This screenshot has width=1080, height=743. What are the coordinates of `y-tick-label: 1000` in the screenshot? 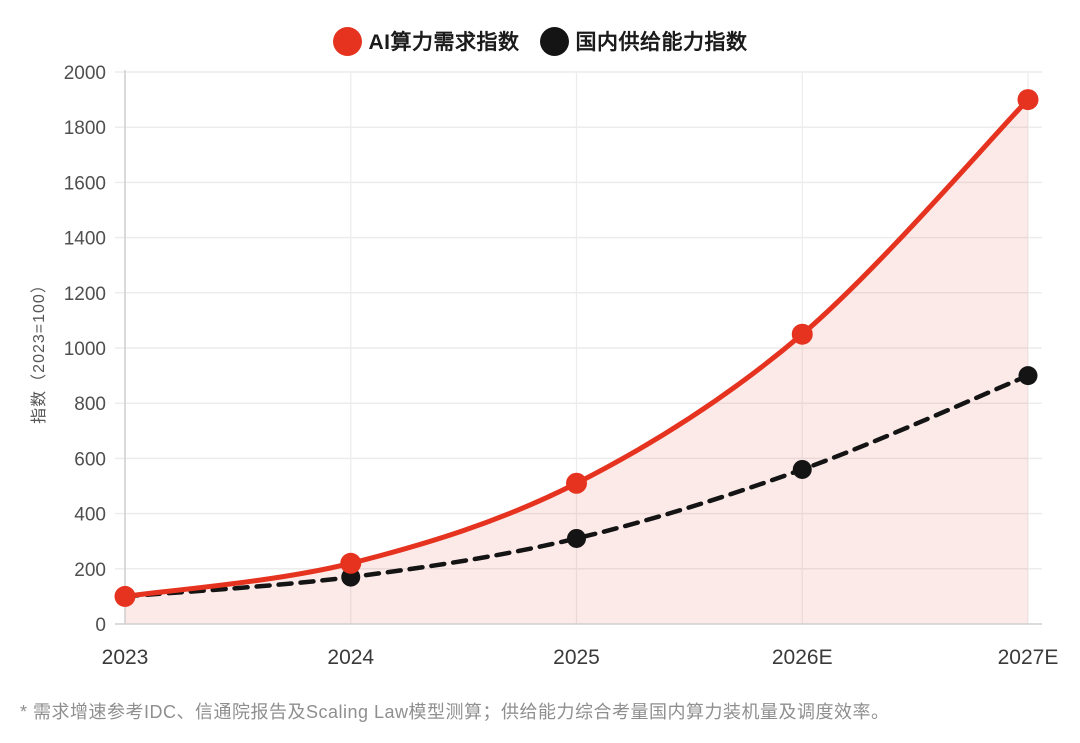 It's located at (85, 349).